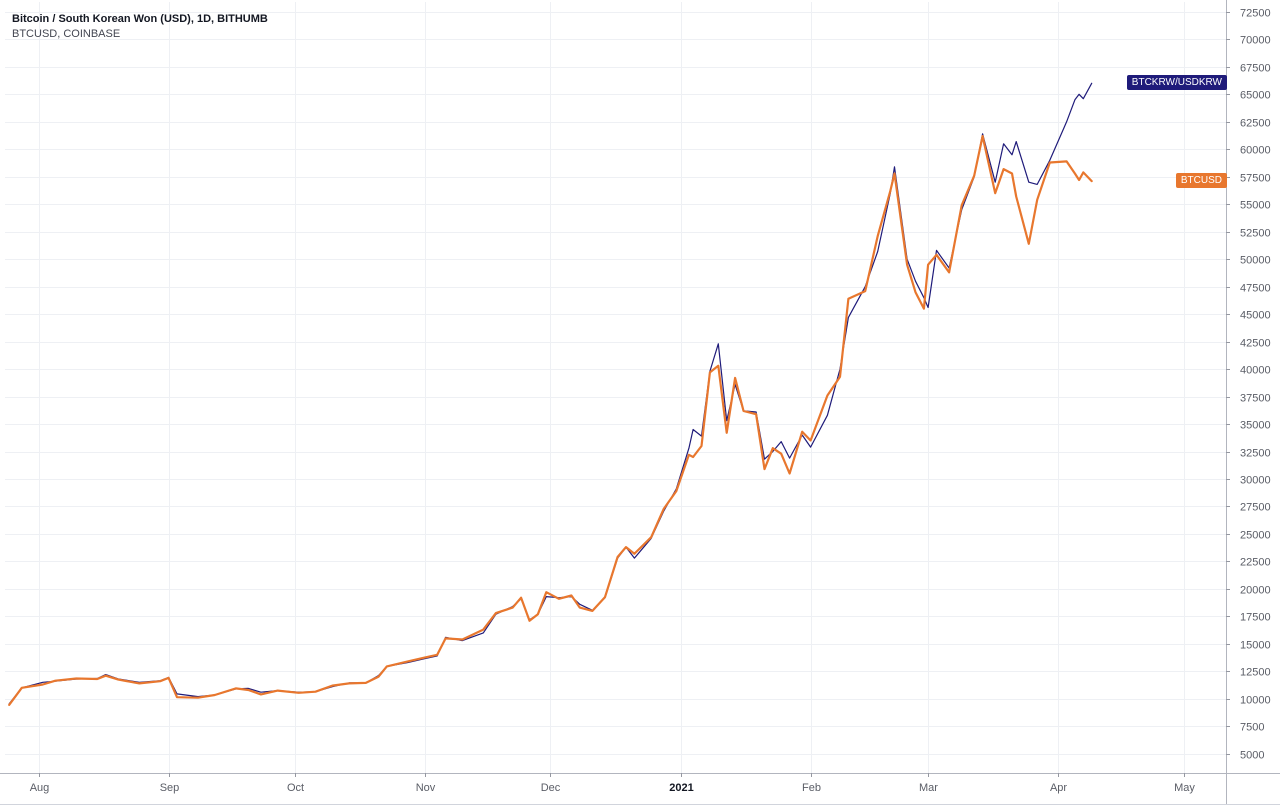 The image size is (1280, 805). Describe the element at coordinates (1255, 426) in the screenshot. I see `y-tick-label: 35000` at that location.